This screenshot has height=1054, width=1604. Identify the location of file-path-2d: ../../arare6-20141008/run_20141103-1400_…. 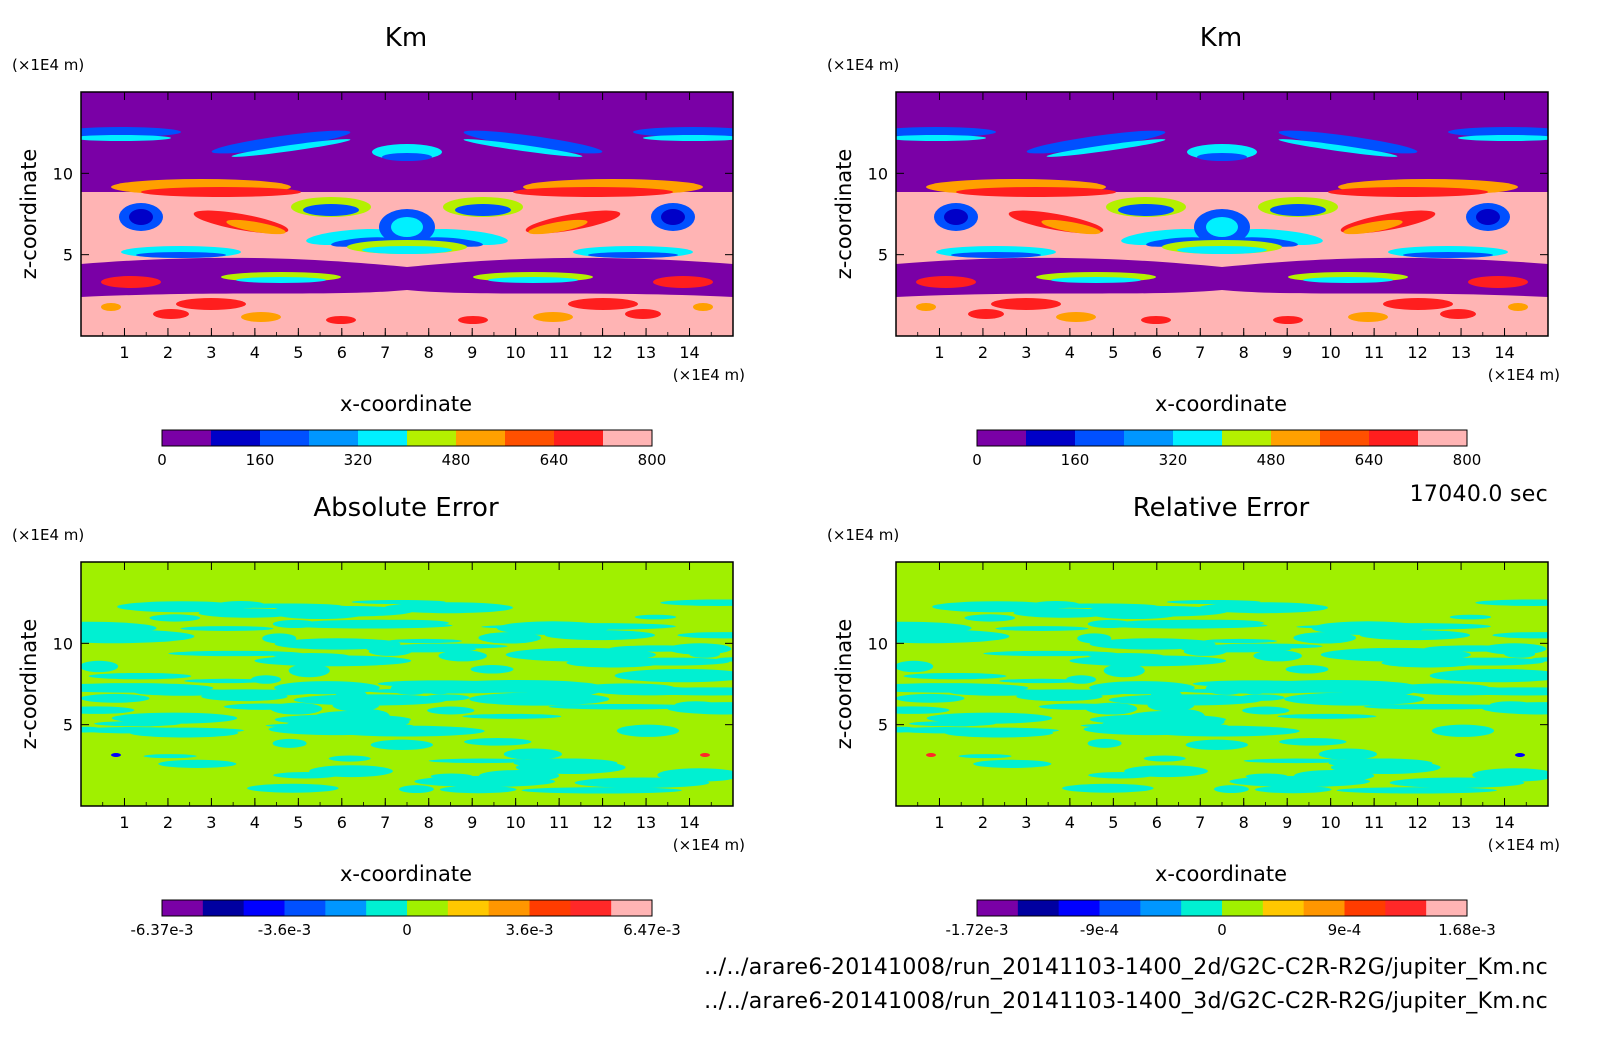
(1126, 967).